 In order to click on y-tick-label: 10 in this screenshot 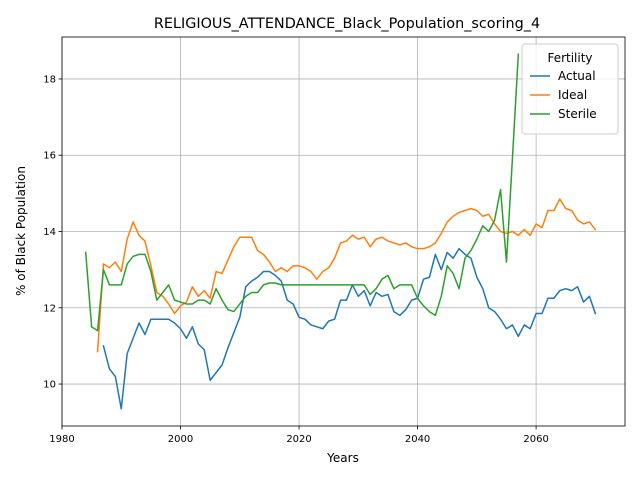, I will do `click(49, 385)`.